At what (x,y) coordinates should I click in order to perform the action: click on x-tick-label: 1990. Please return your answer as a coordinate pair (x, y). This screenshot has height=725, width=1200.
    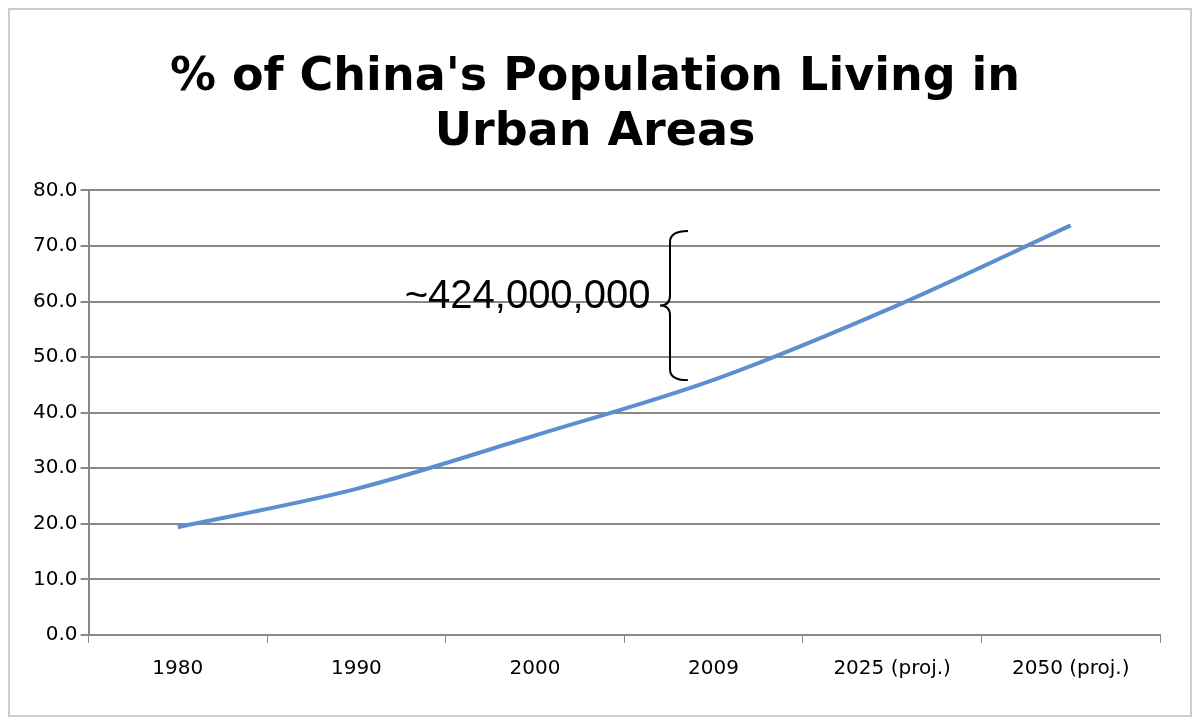
    Looking at the image, I should click on (356, 667).